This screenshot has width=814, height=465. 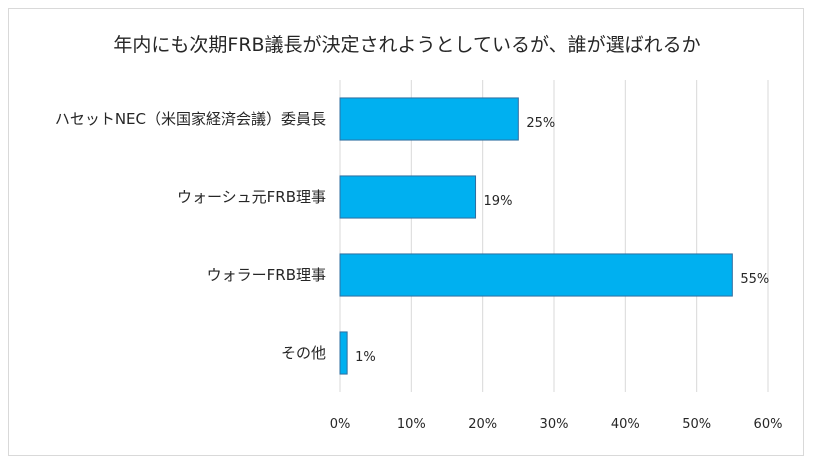 I want to click on x-tick-label: 30%, so click(x=554, y=424).